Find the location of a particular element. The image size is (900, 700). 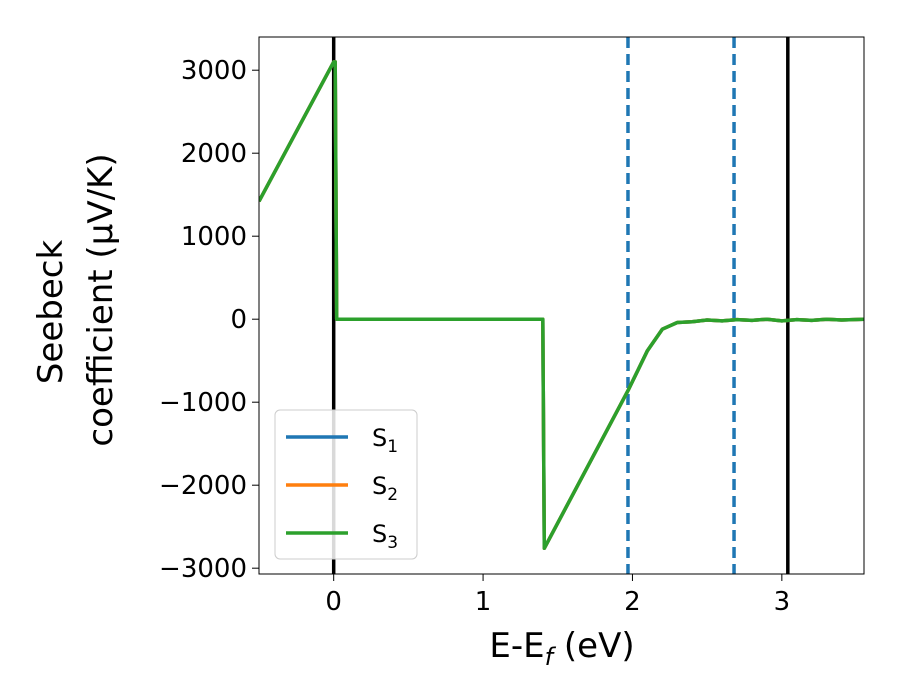

y-axis-label-line2: coefficient (μV/K) is located at coordinates (101, 299).